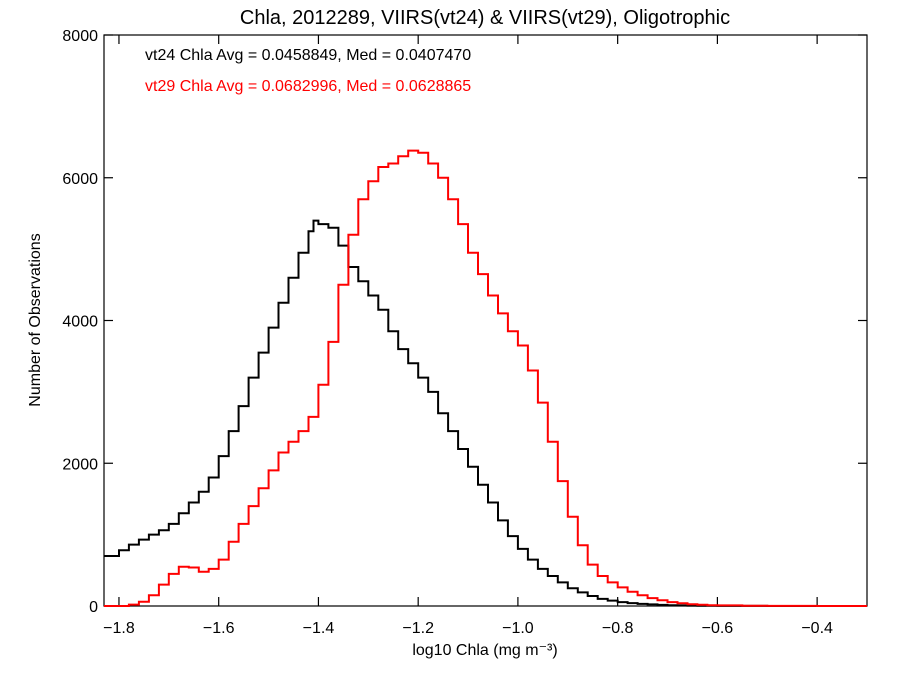 This screenshot has height=675, width=900. I want to click on y-tick-label: 6000, so click(80, 179).